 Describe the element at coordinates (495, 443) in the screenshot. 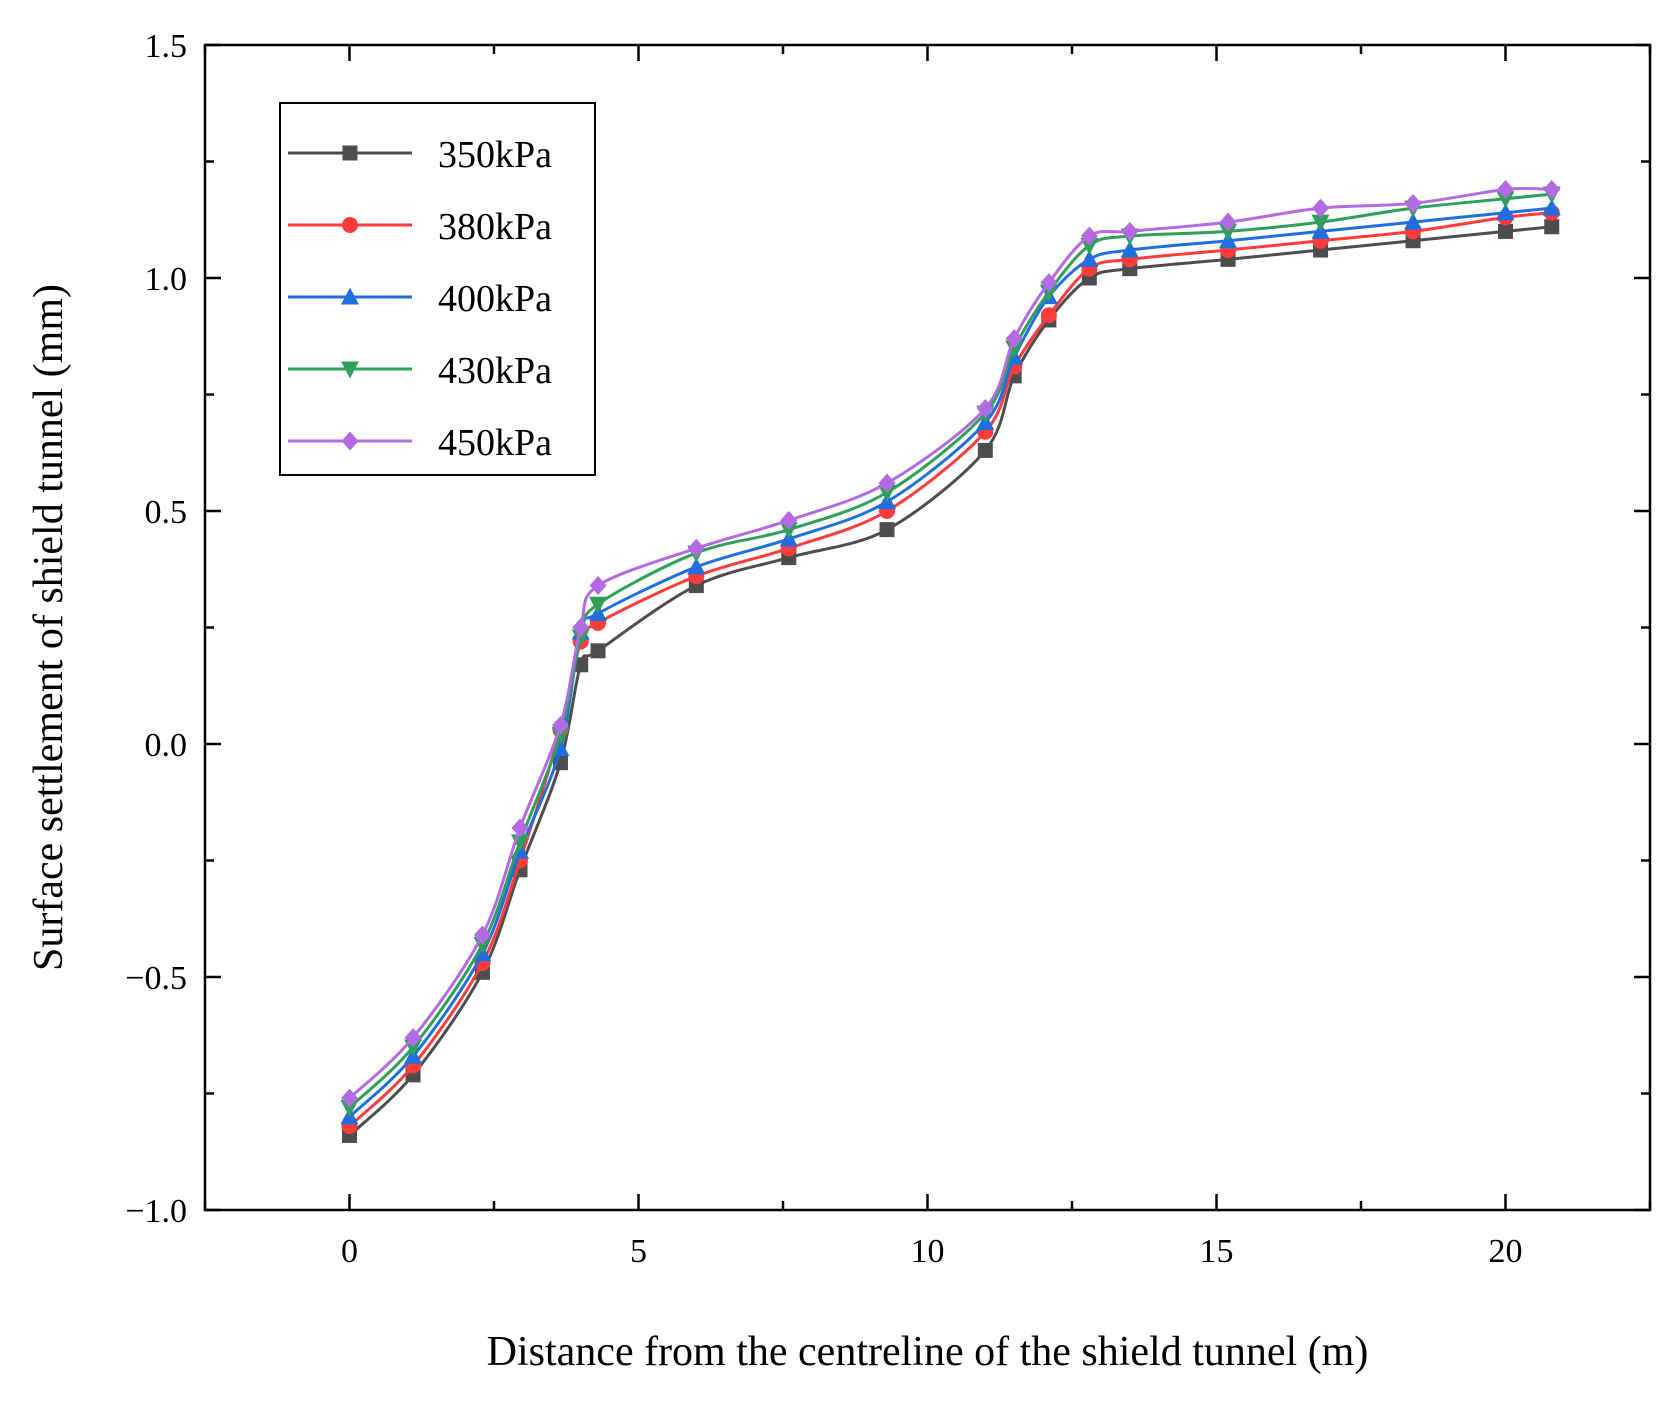

I see `legend-label: 450kPa` at that location.